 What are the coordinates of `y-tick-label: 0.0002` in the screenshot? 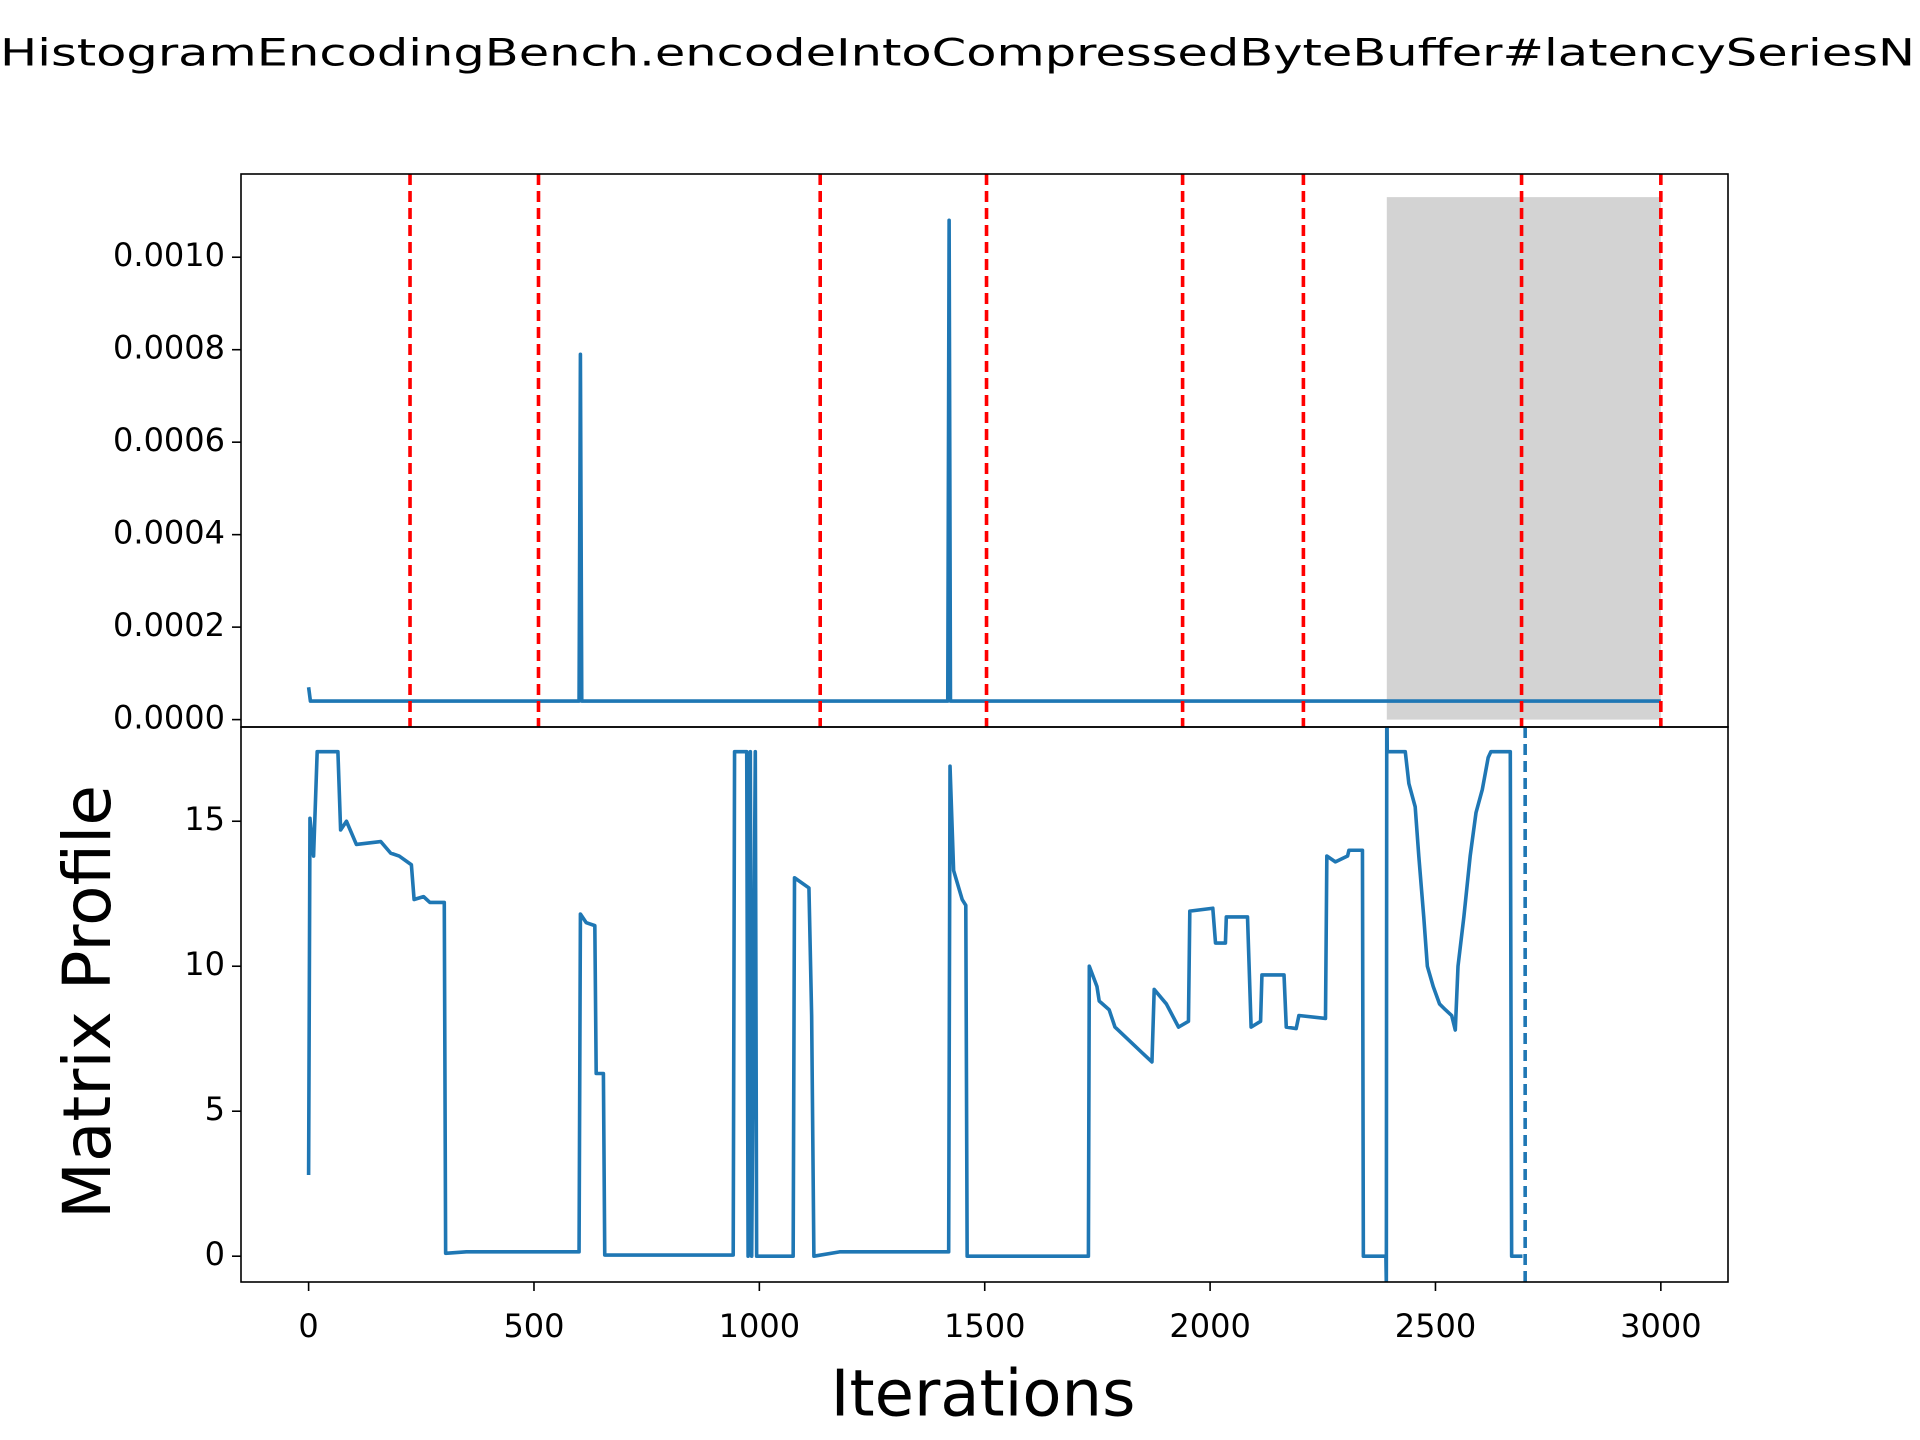 It's located at (169, 625).